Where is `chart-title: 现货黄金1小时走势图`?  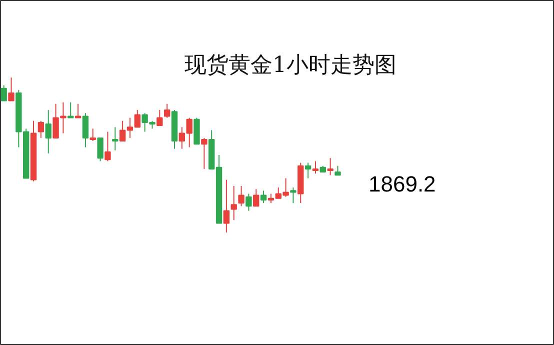
chart-title: 现货黄金1小时走势图 is located at coordinates (290, 65).